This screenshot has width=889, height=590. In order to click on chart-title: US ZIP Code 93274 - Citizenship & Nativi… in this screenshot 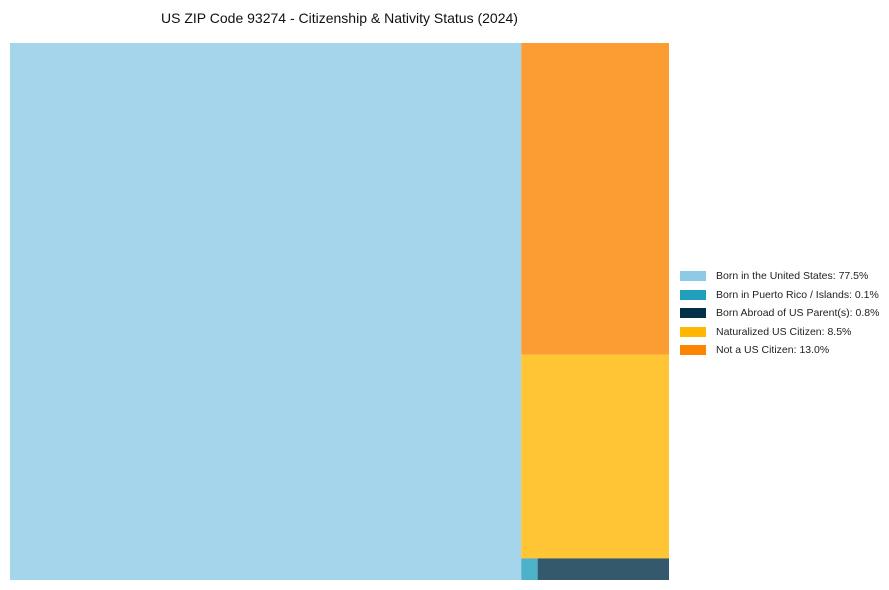, I will do `click(339, 18)`.